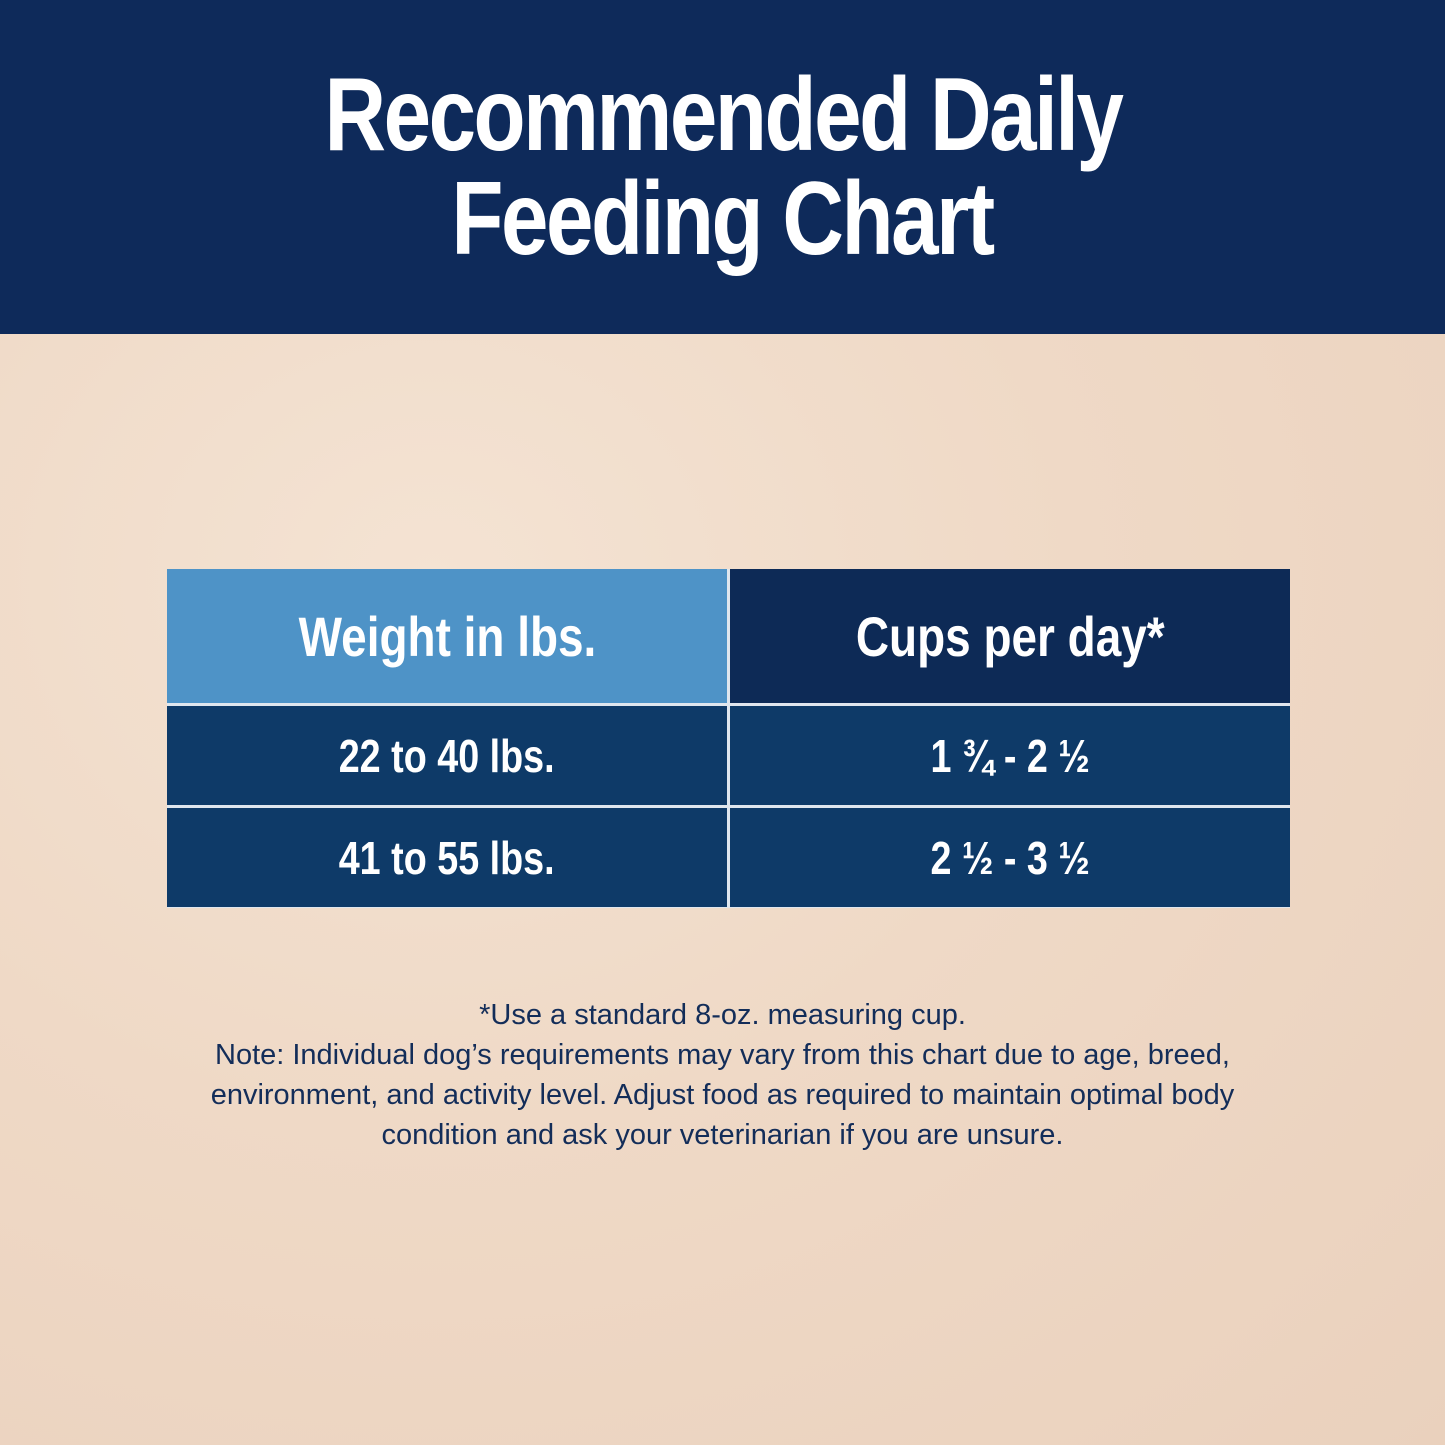  I want to click on column-header-weight: Weight in lbs., so click(447, 636).